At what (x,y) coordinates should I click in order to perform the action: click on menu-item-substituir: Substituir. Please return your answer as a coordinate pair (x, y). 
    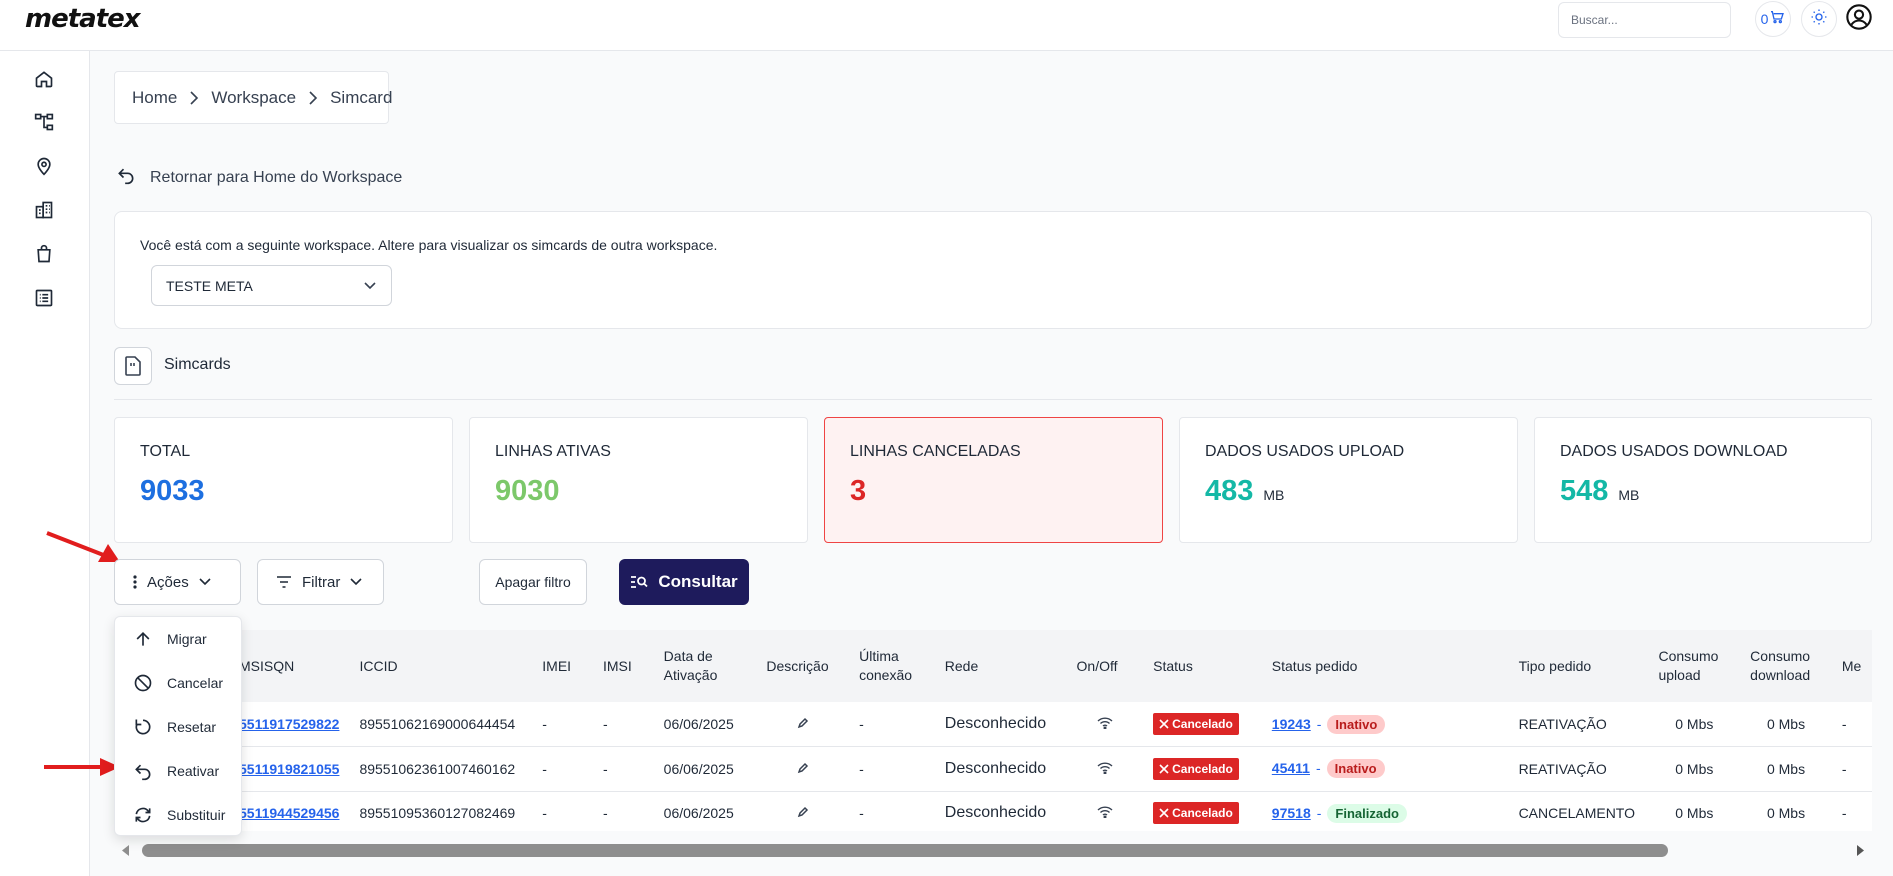
    Looking at the image, I should click on (179, 815).